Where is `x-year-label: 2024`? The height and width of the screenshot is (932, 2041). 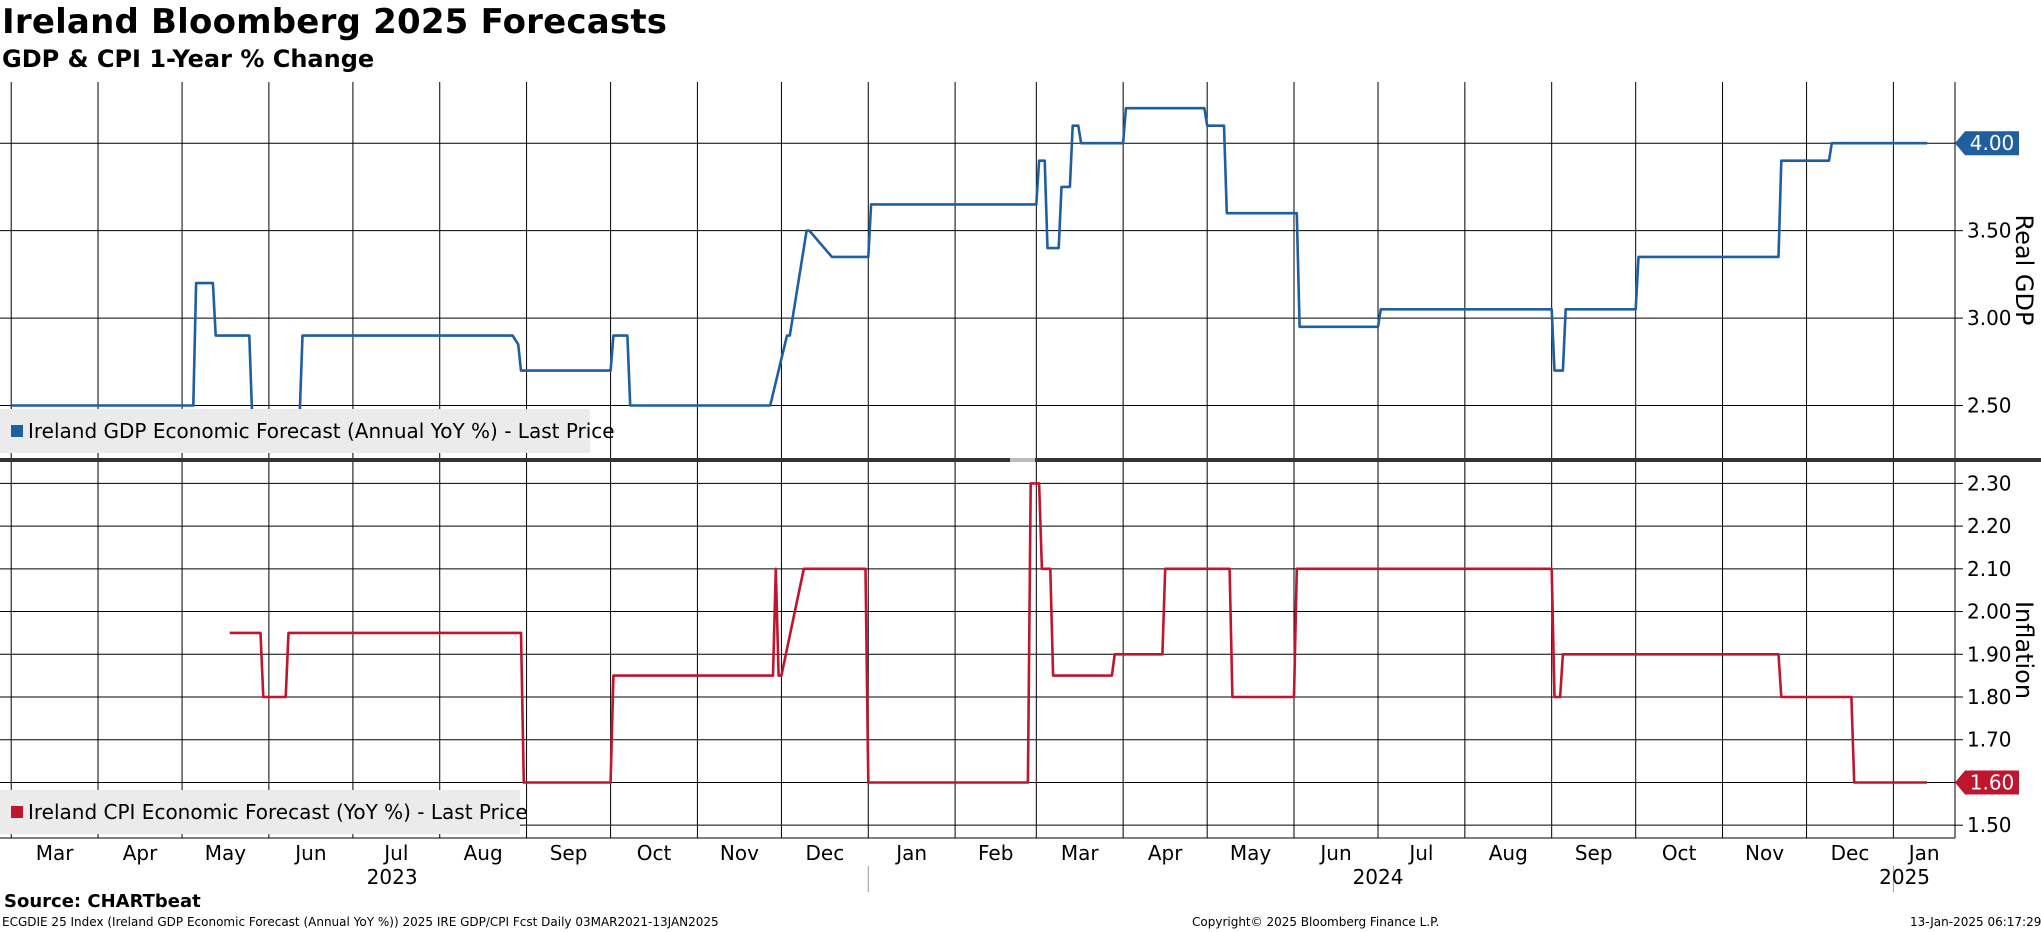 x-year-label: 2024 is located at coordinates (1378, 877).